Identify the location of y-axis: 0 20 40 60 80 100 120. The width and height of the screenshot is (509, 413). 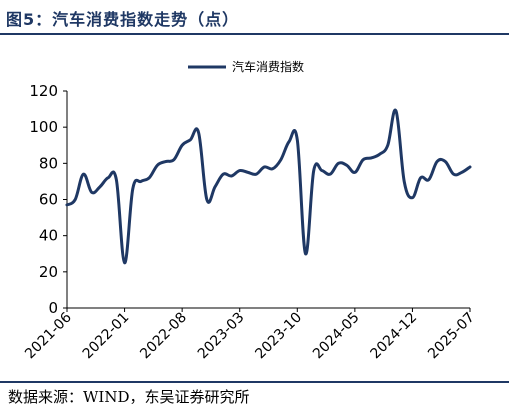
(48, 199).